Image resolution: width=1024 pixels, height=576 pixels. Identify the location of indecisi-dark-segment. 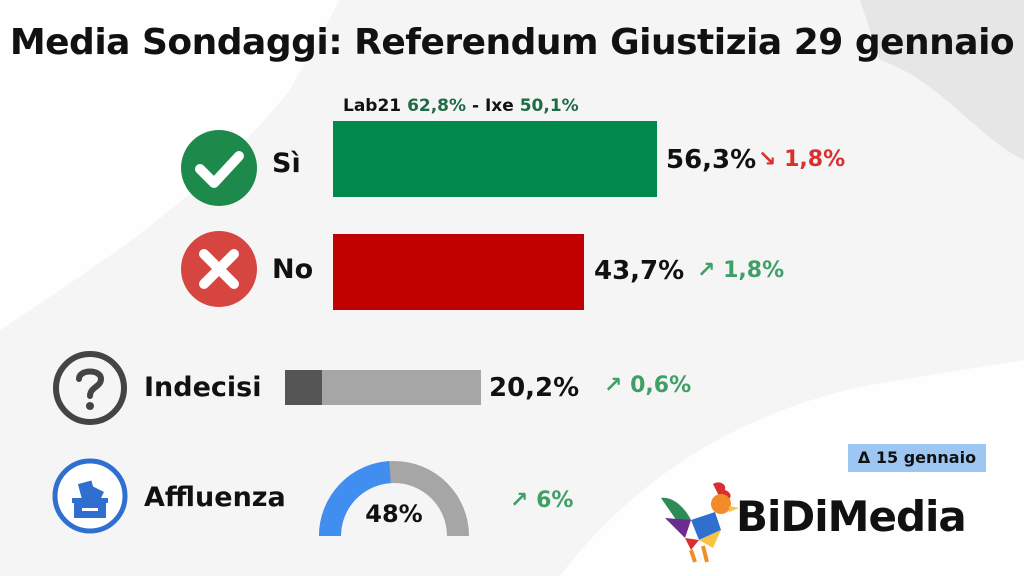
(303, 387).